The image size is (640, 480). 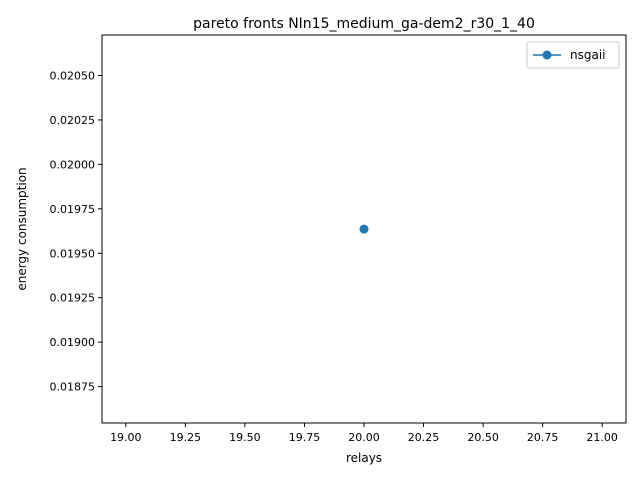 I want to click on y-tick-label: 0.02025, so click(x=73, y=120).